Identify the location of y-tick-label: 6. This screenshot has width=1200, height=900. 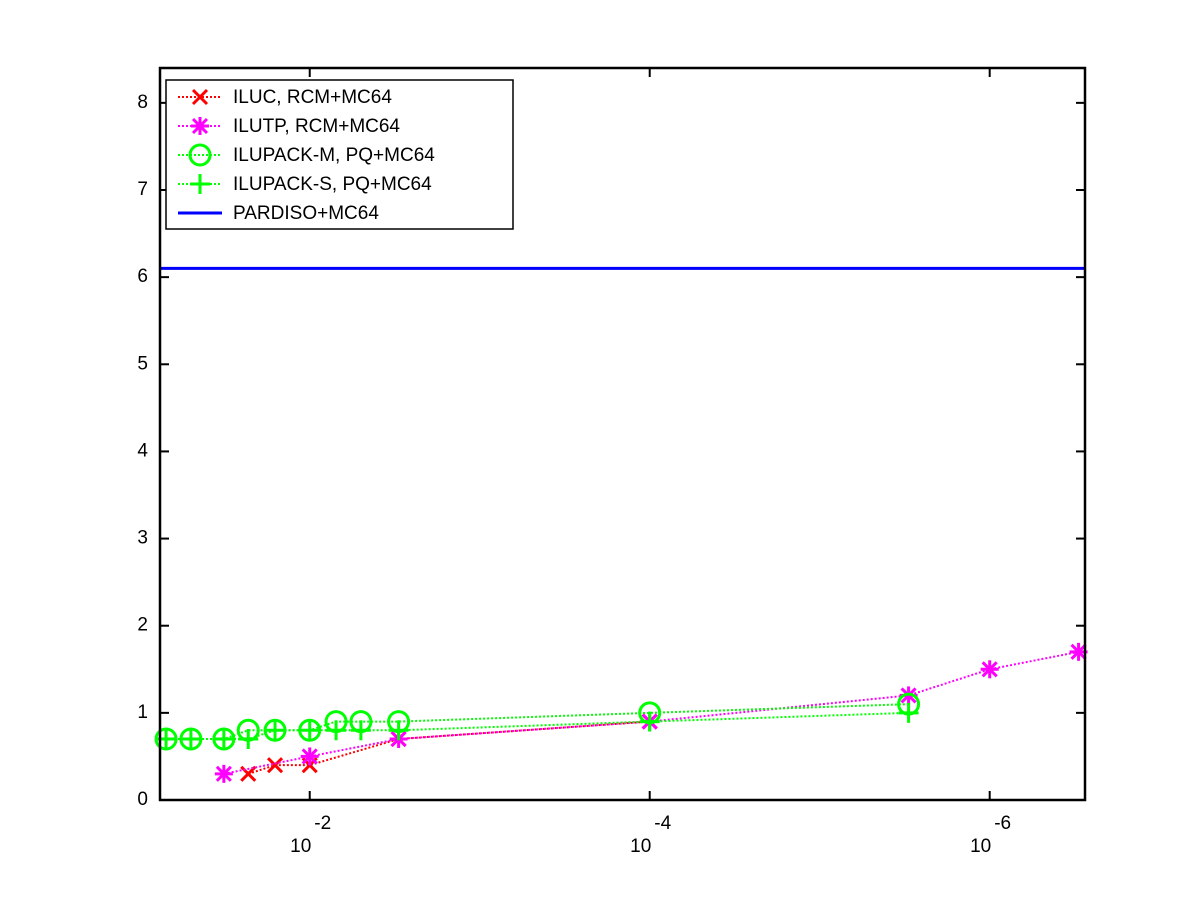
(142, 276).